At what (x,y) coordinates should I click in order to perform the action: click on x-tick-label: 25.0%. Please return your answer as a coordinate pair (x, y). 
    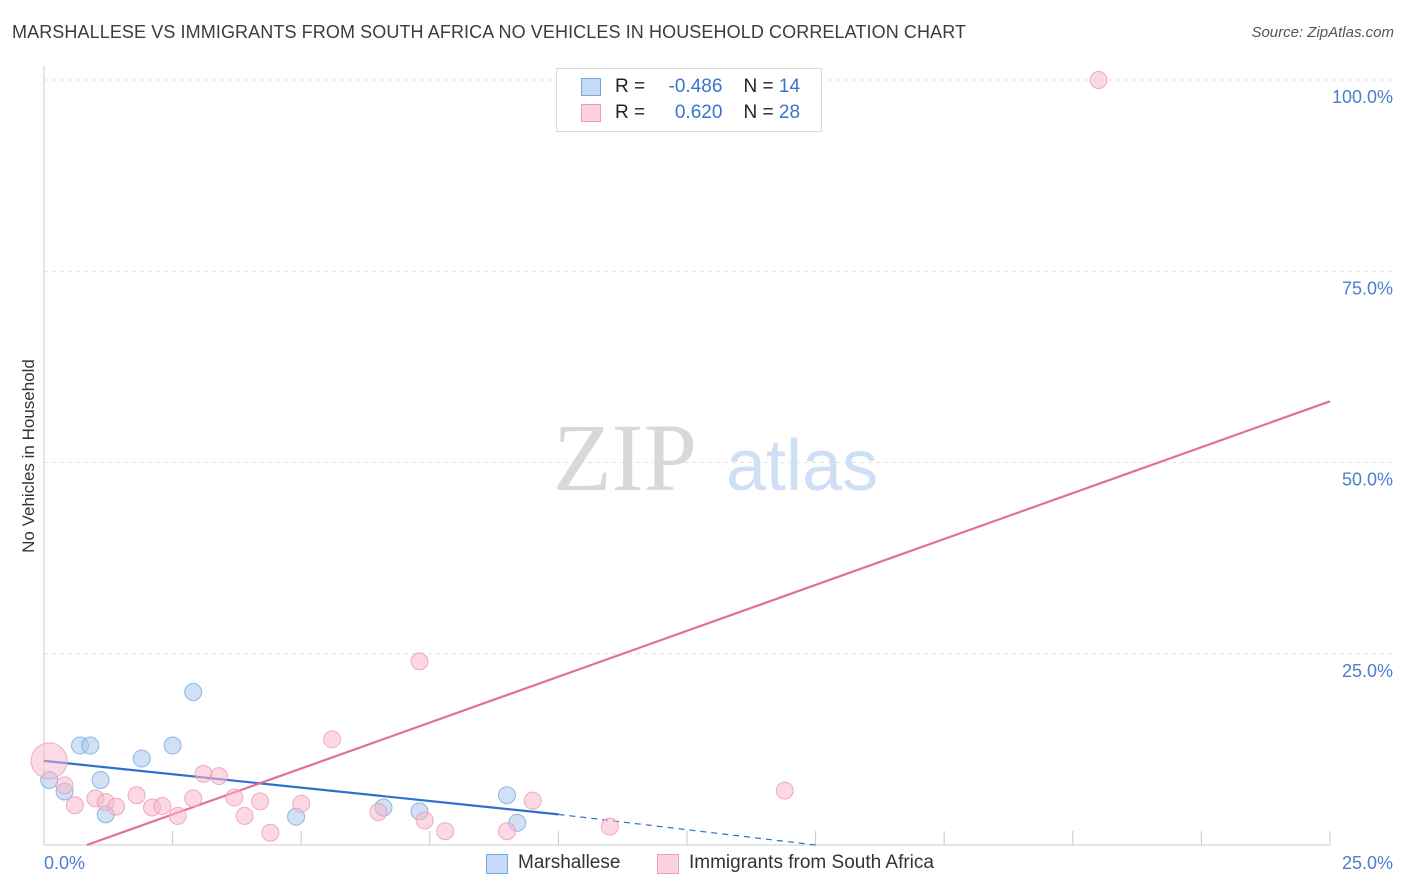
    Looking at the image, I should click on (1367, 863).